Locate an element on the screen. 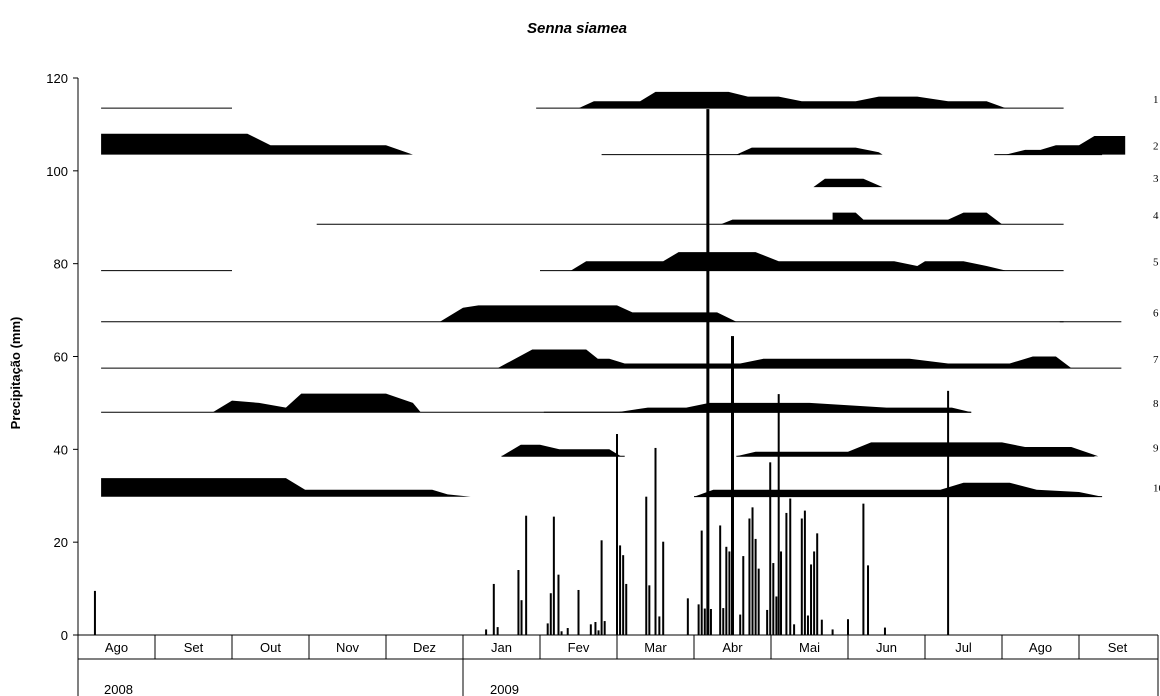 Image resolution: width=1160 pixels, height=696 pixels. y-tick-label: 0 is located at coordinates (64, 635).